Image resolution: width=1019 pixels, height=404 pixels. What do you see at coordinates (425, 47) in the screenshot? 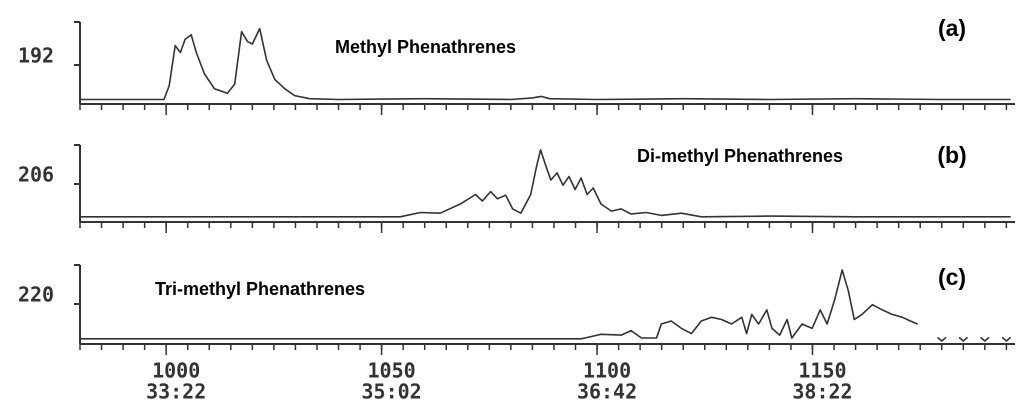
I see `chart-title: Methyl Phenathrenes` at bounding box center [425, 47].